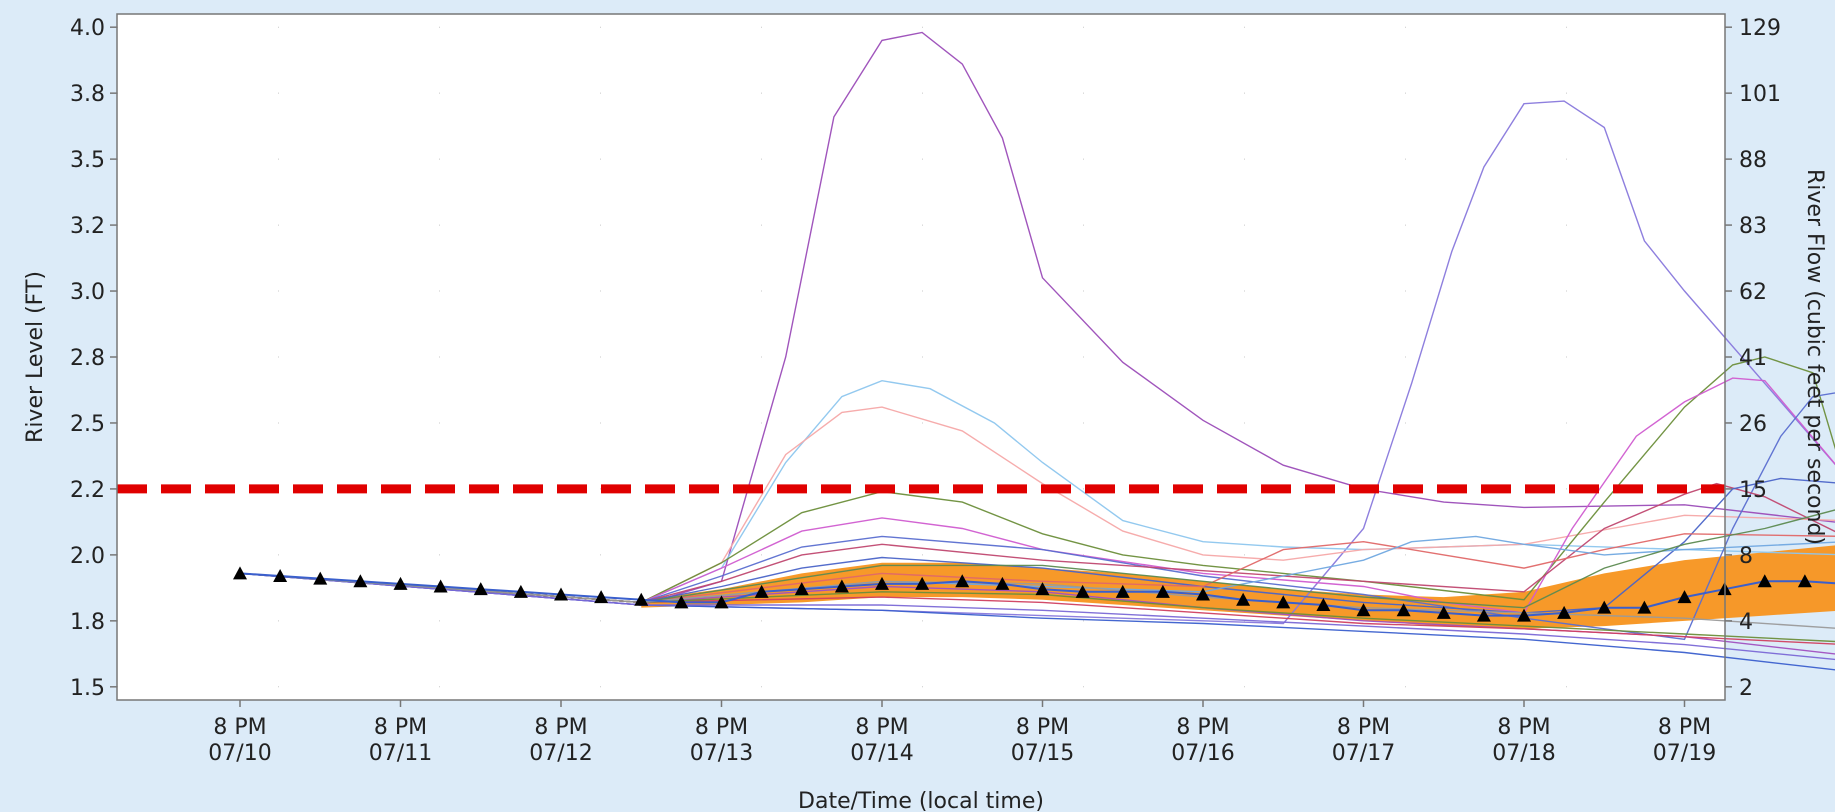  What do you see at coordinates (1746, 622) in the screenshot?
I see `y2-tick-label: 4` at bounding box center [1746, 622].